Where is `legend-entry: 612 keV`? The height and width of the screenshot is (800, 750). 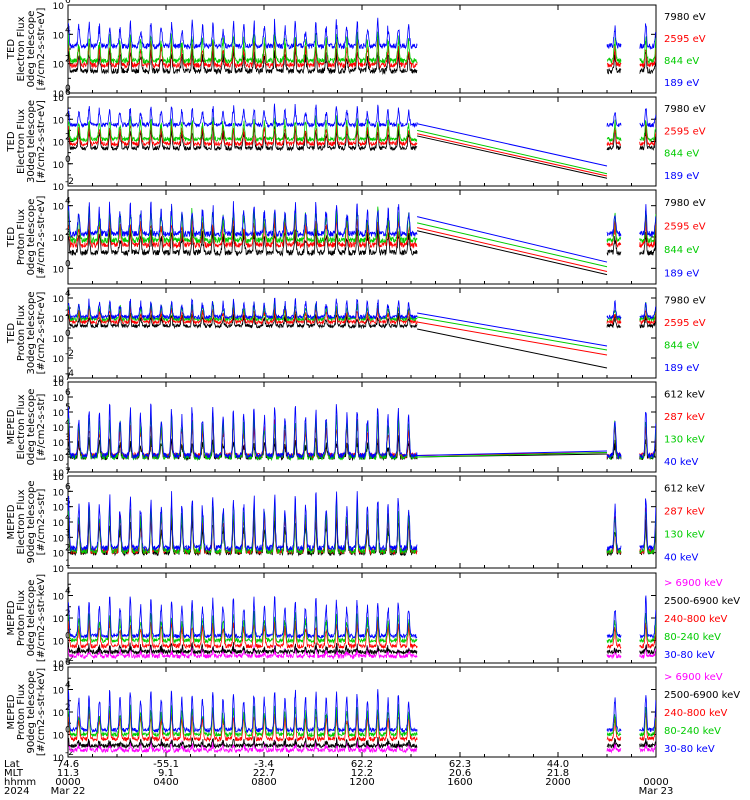
legend-entry: 612 keV is located at coordinates (684, 489).